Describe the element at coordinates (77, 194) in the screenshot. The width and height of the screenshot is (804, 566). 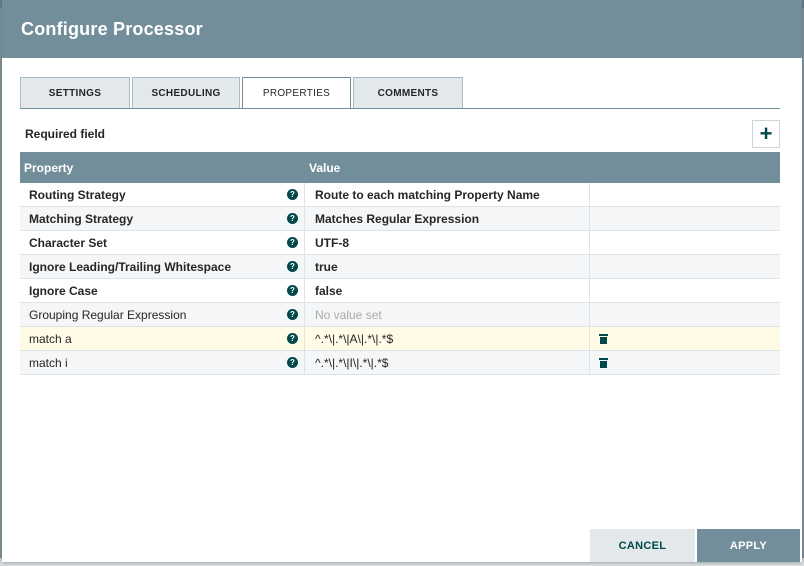
I see `property-name: Routing Strategy` at that location.